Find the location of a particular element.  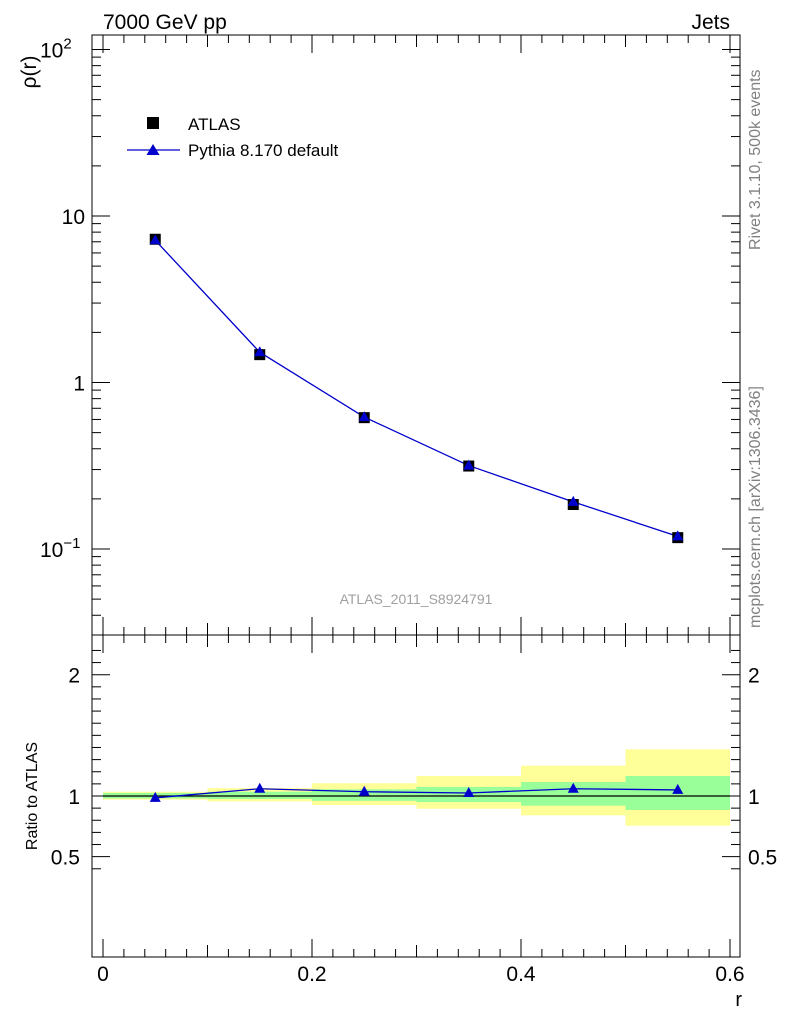

ratio-y-tick-label-right: 0.5 is located at coordinates (762, 858).